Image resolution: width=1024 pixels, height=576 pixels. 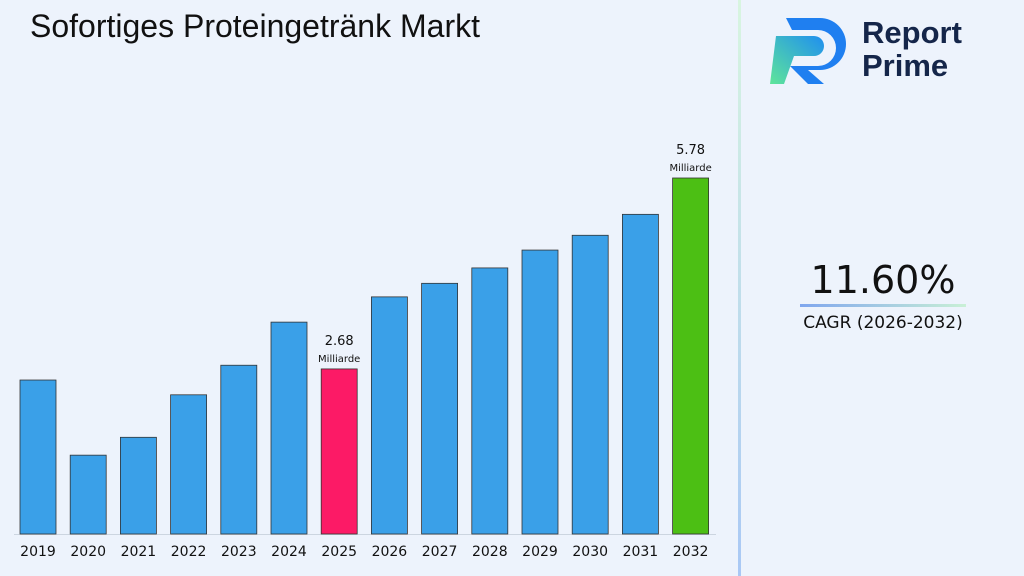 What do you see at coordinates (440, 552) in the screenshot?
I see `x-tick-label: 2027` at bounding box center [440, 552].